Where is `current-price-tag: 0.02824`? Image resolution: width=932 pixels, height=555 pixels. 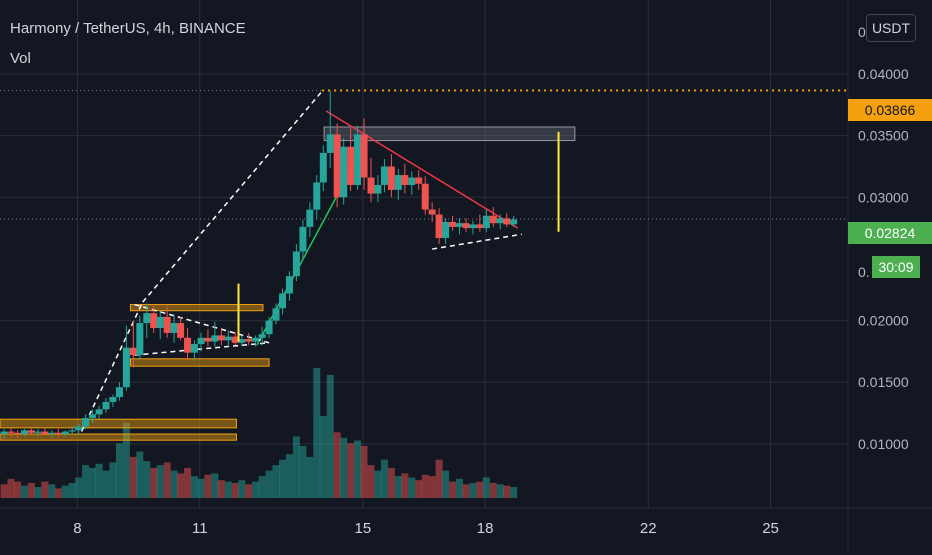
current-price-tag: 0.02824 is located at coordinates (890, 233).